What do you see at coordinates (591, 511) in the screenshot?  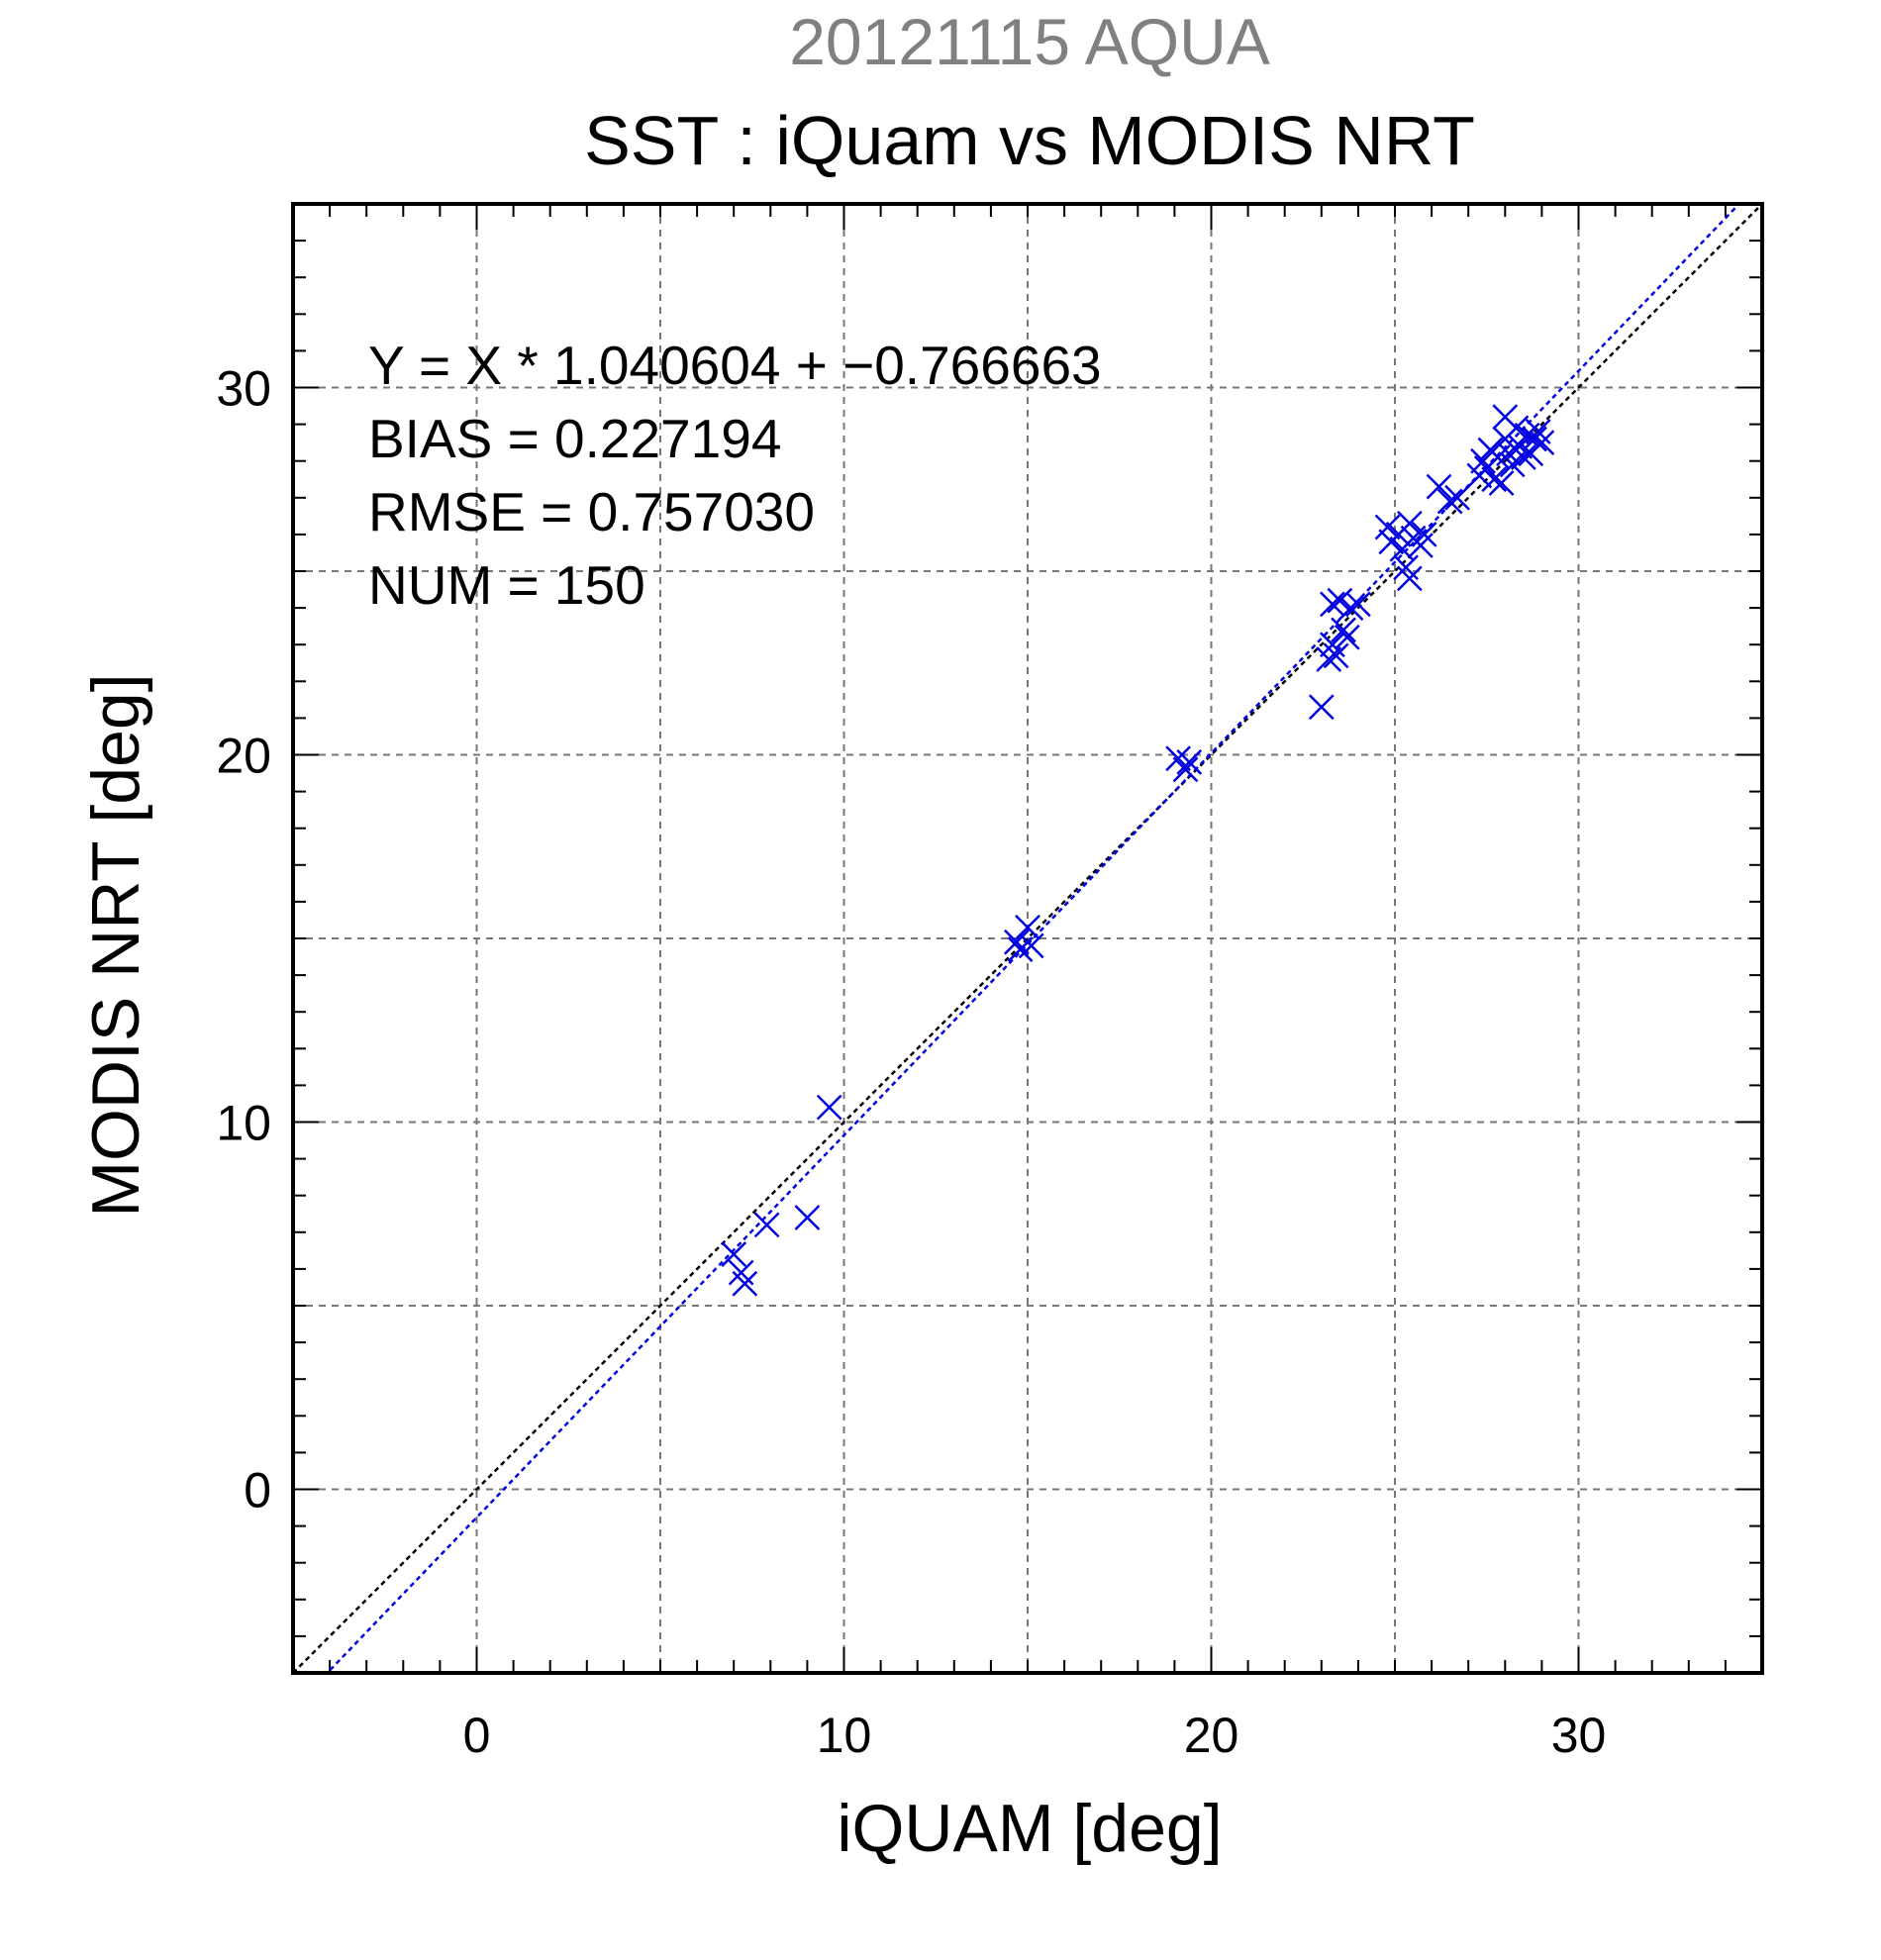 I see `stats-rmse: RMSE = 0.757030` at bounding box center [591, 511].